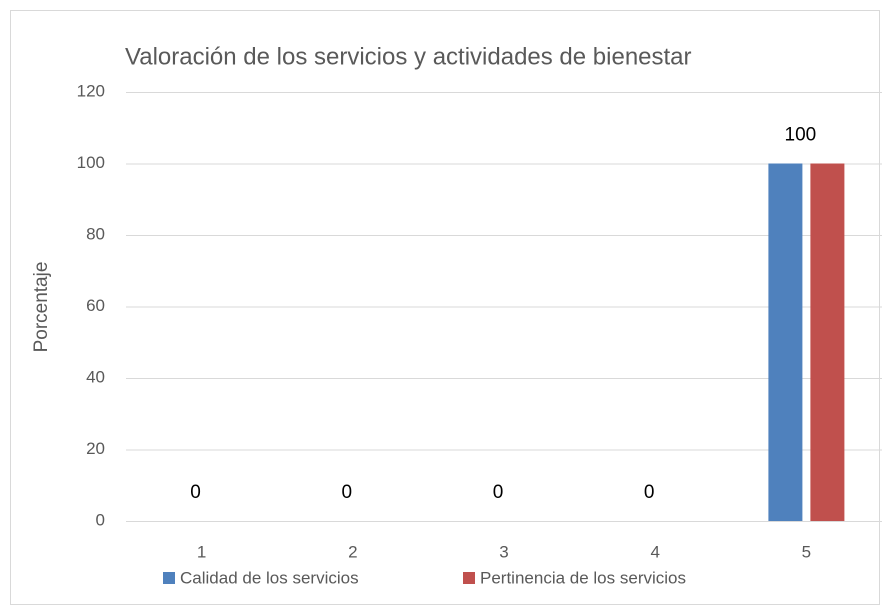 This screenshot has height=612, width=890. What do you see at coordinates (269, 577) in the screenshot?
I see `legend-label: Calidad de los servicios` at bounding box center [269, 577].